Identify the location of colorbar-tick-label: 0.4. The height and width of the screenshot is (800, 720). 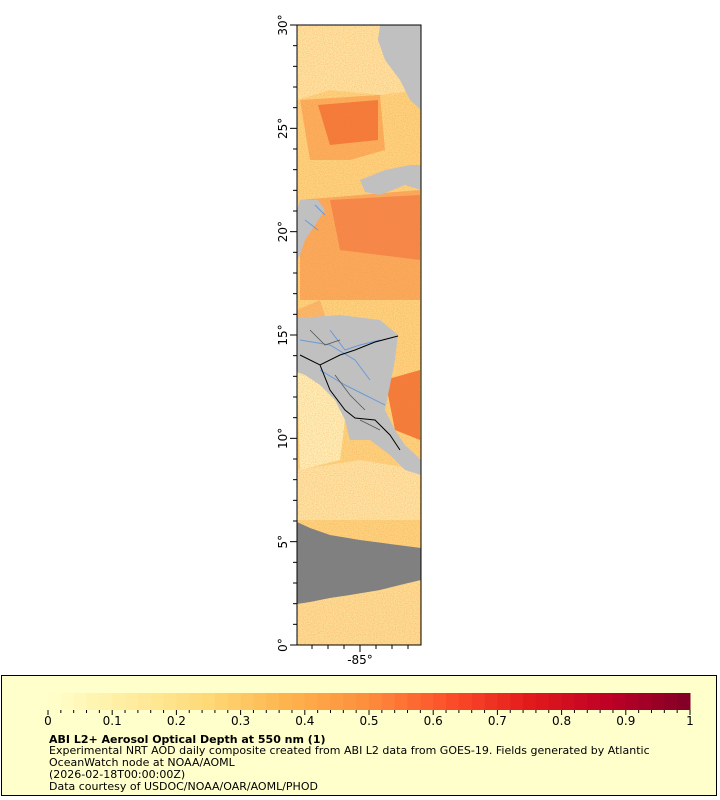
(304, 721).